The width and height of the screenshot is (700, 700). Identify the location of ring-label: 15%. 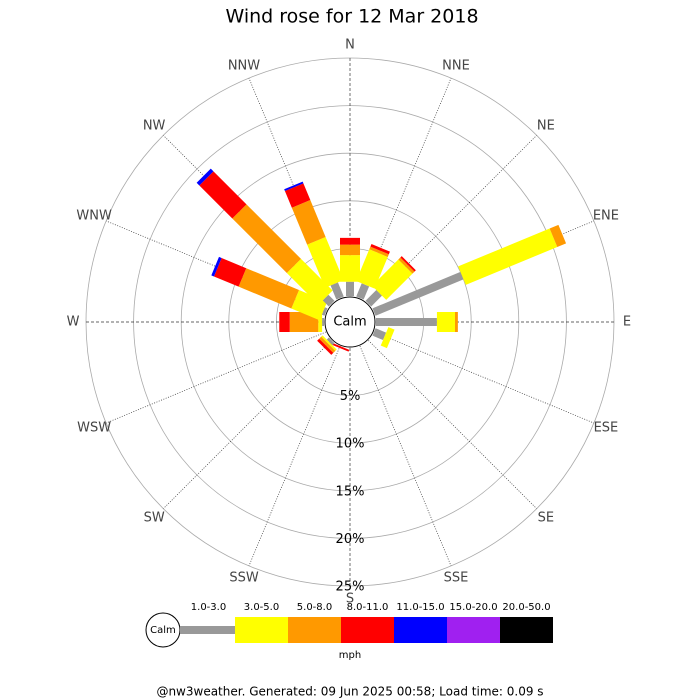
(350, 491).